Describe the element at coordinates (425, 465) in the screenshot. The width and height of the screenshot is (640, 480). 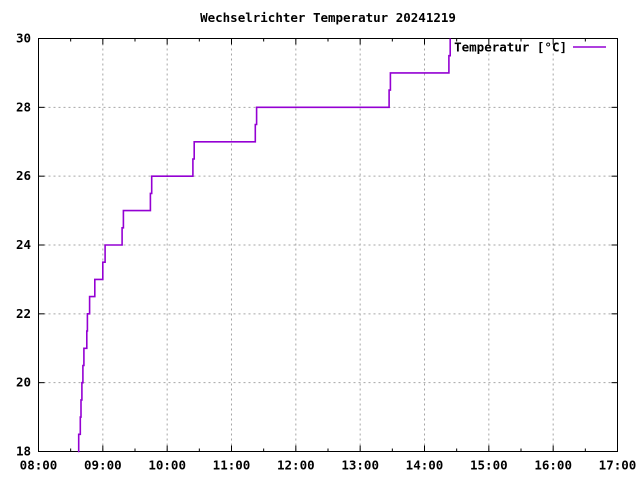
I see `x-tick-label: 14:00` at that location.